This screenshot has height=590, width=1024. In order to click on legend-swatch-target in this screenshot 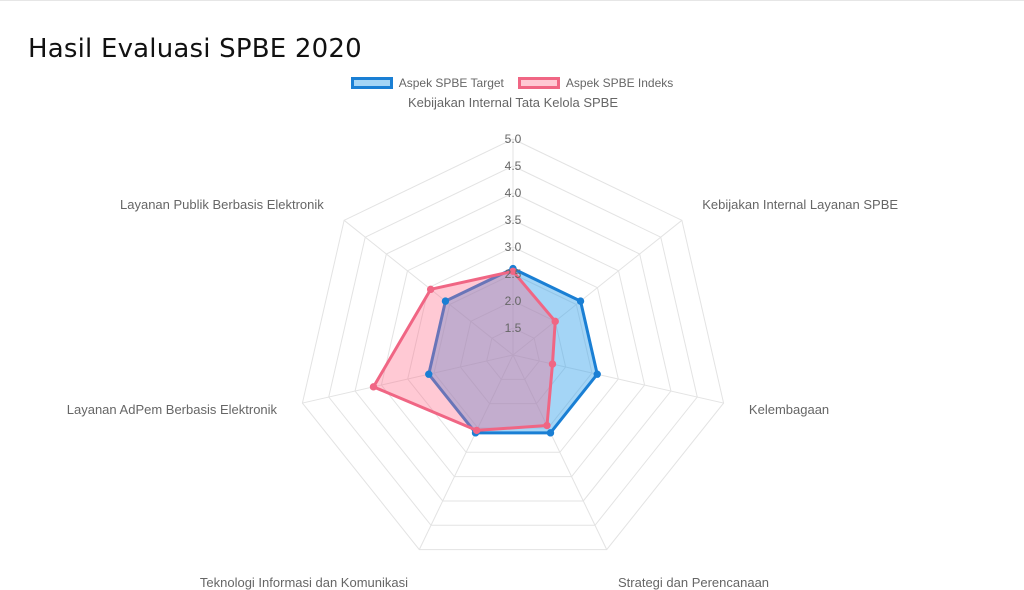, I will do `click(371, 83)`.